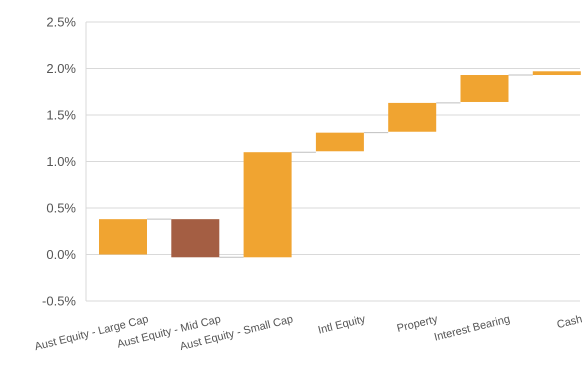 The width and height of the screenshot is (582, 381). I want to click on y-tick-label: -0.5%, so click(59, 301).